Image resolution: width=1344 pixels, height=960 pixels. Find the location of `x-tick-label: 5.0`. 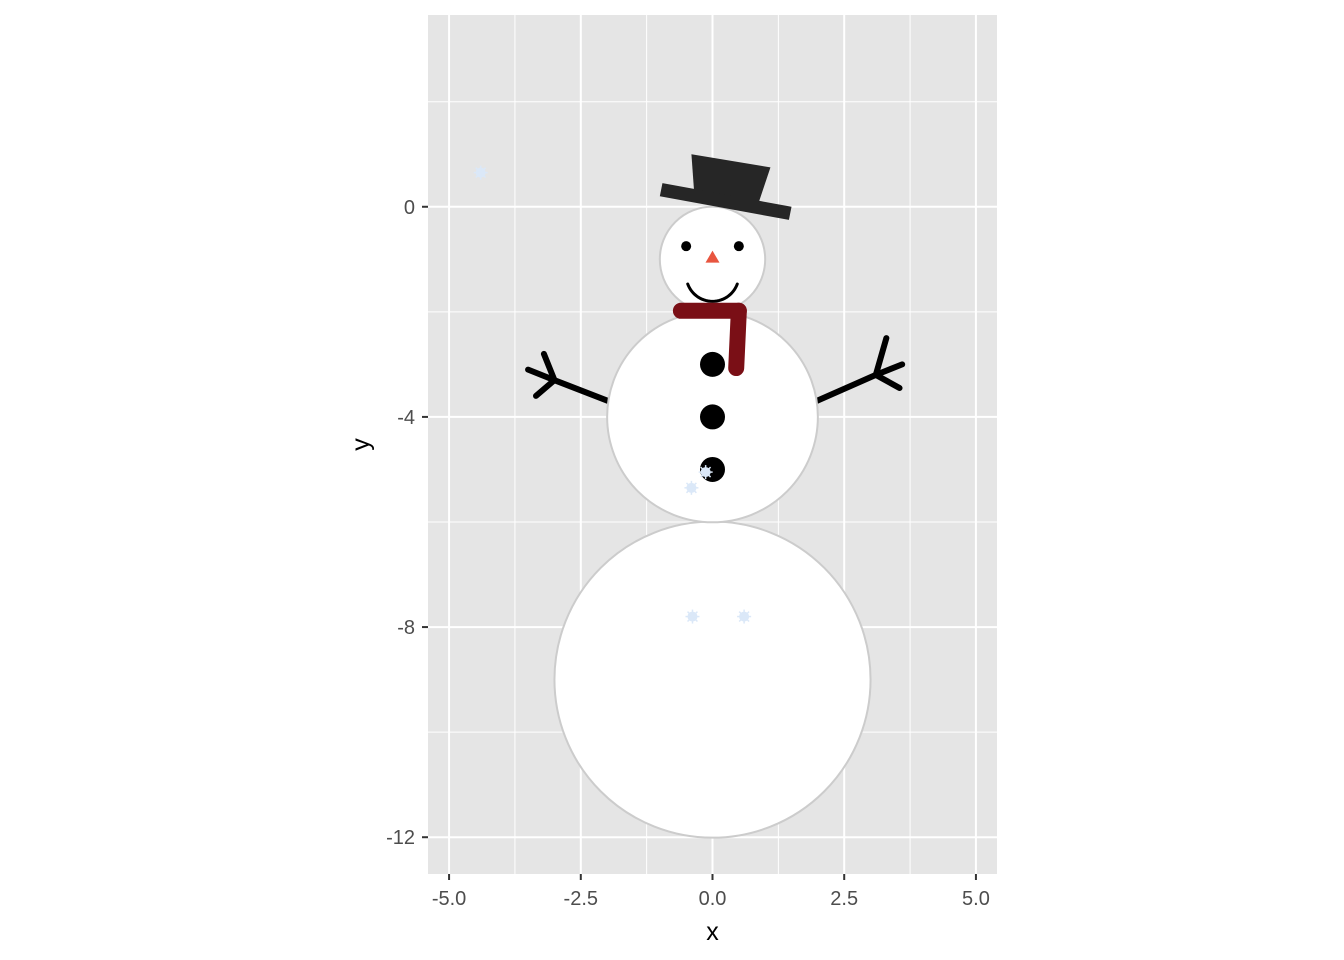

x-tick-label: 5.0 is located at coordinates (976, 899).